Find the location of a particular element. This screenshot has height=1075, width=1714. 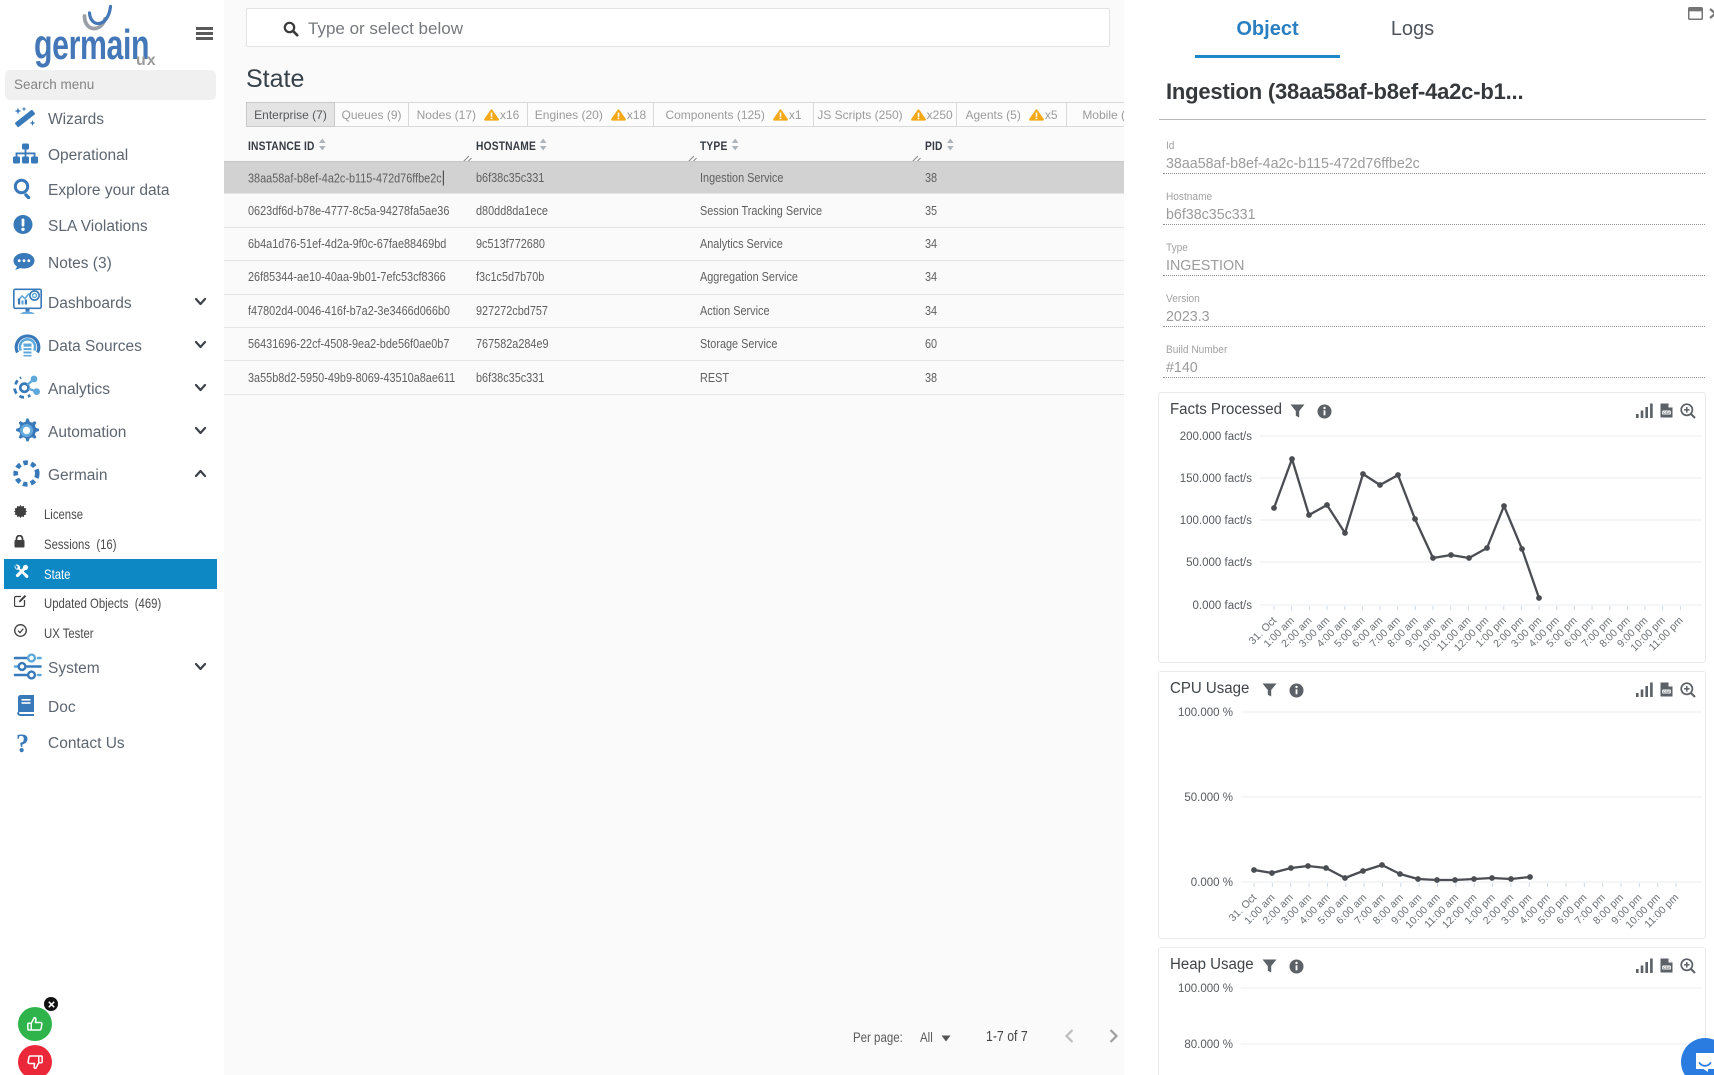

svg-text: 200.000 fact/s is located at coordinates (1216, 437).